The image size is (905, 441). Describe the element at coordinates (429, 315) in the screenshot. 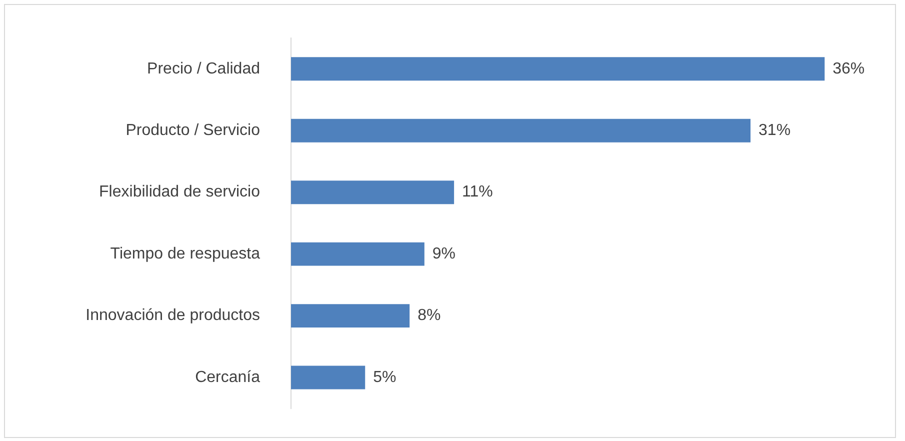

I see `data-label: 8%` at that location.